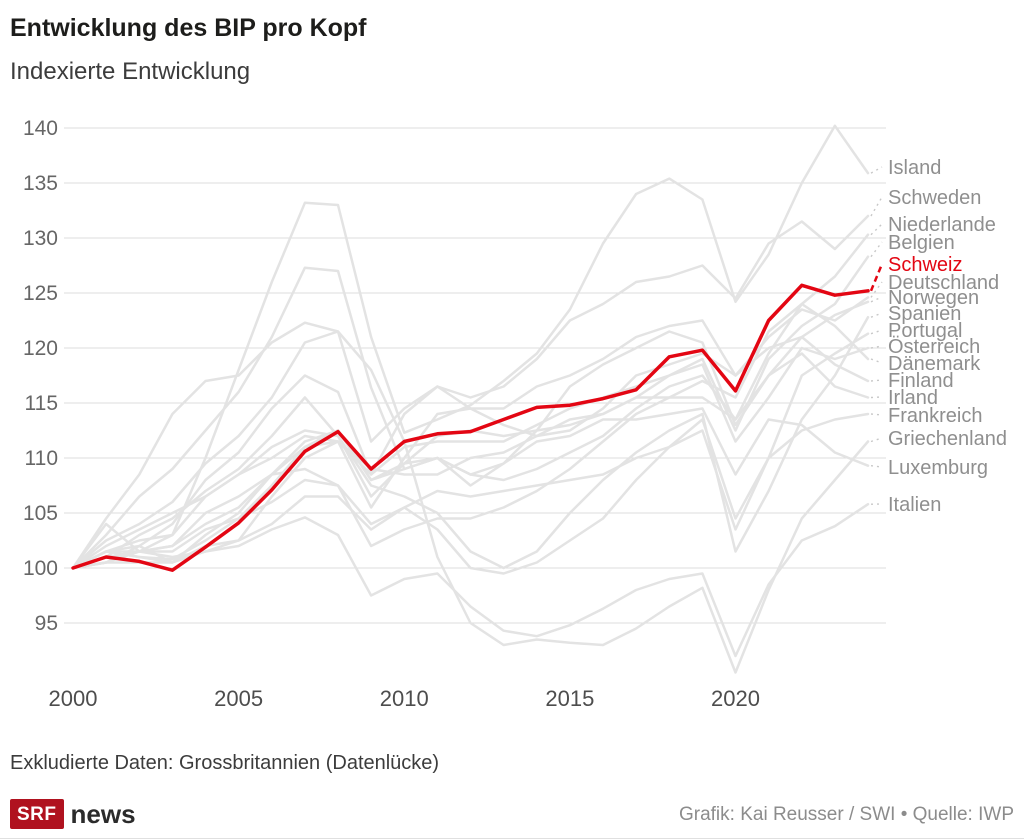 Image resolution: width=1024 pixels, height=839 pixels. Describe the element at coordinates (934, 347) in the screenshot. I see `country-label-österreich: Österreich` at that location.